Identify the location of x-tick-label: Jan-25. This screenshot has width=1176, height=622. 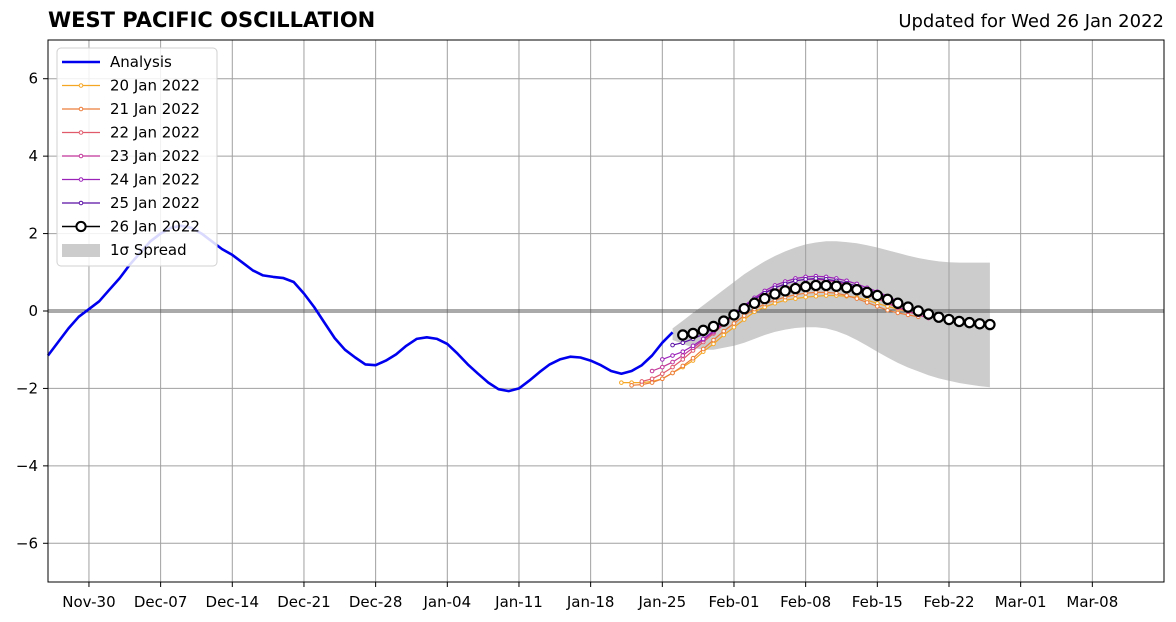
(661, 602).